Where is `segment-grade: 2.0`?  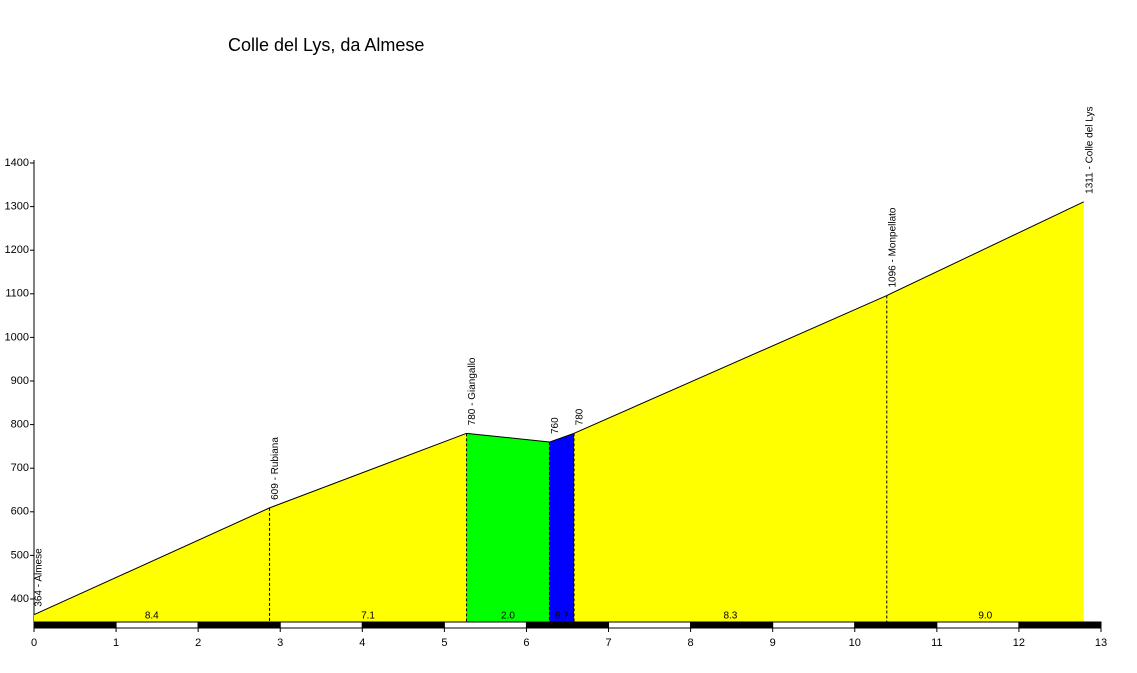
segment-grade: 2.0 is located at coordinates (508, 616).